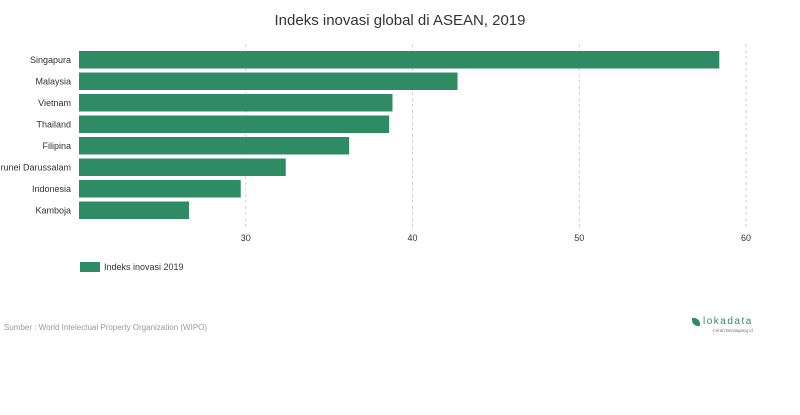 This screenshot has width=800, height=415. I want to click on category-label: Vietnam, so click(54, 103).